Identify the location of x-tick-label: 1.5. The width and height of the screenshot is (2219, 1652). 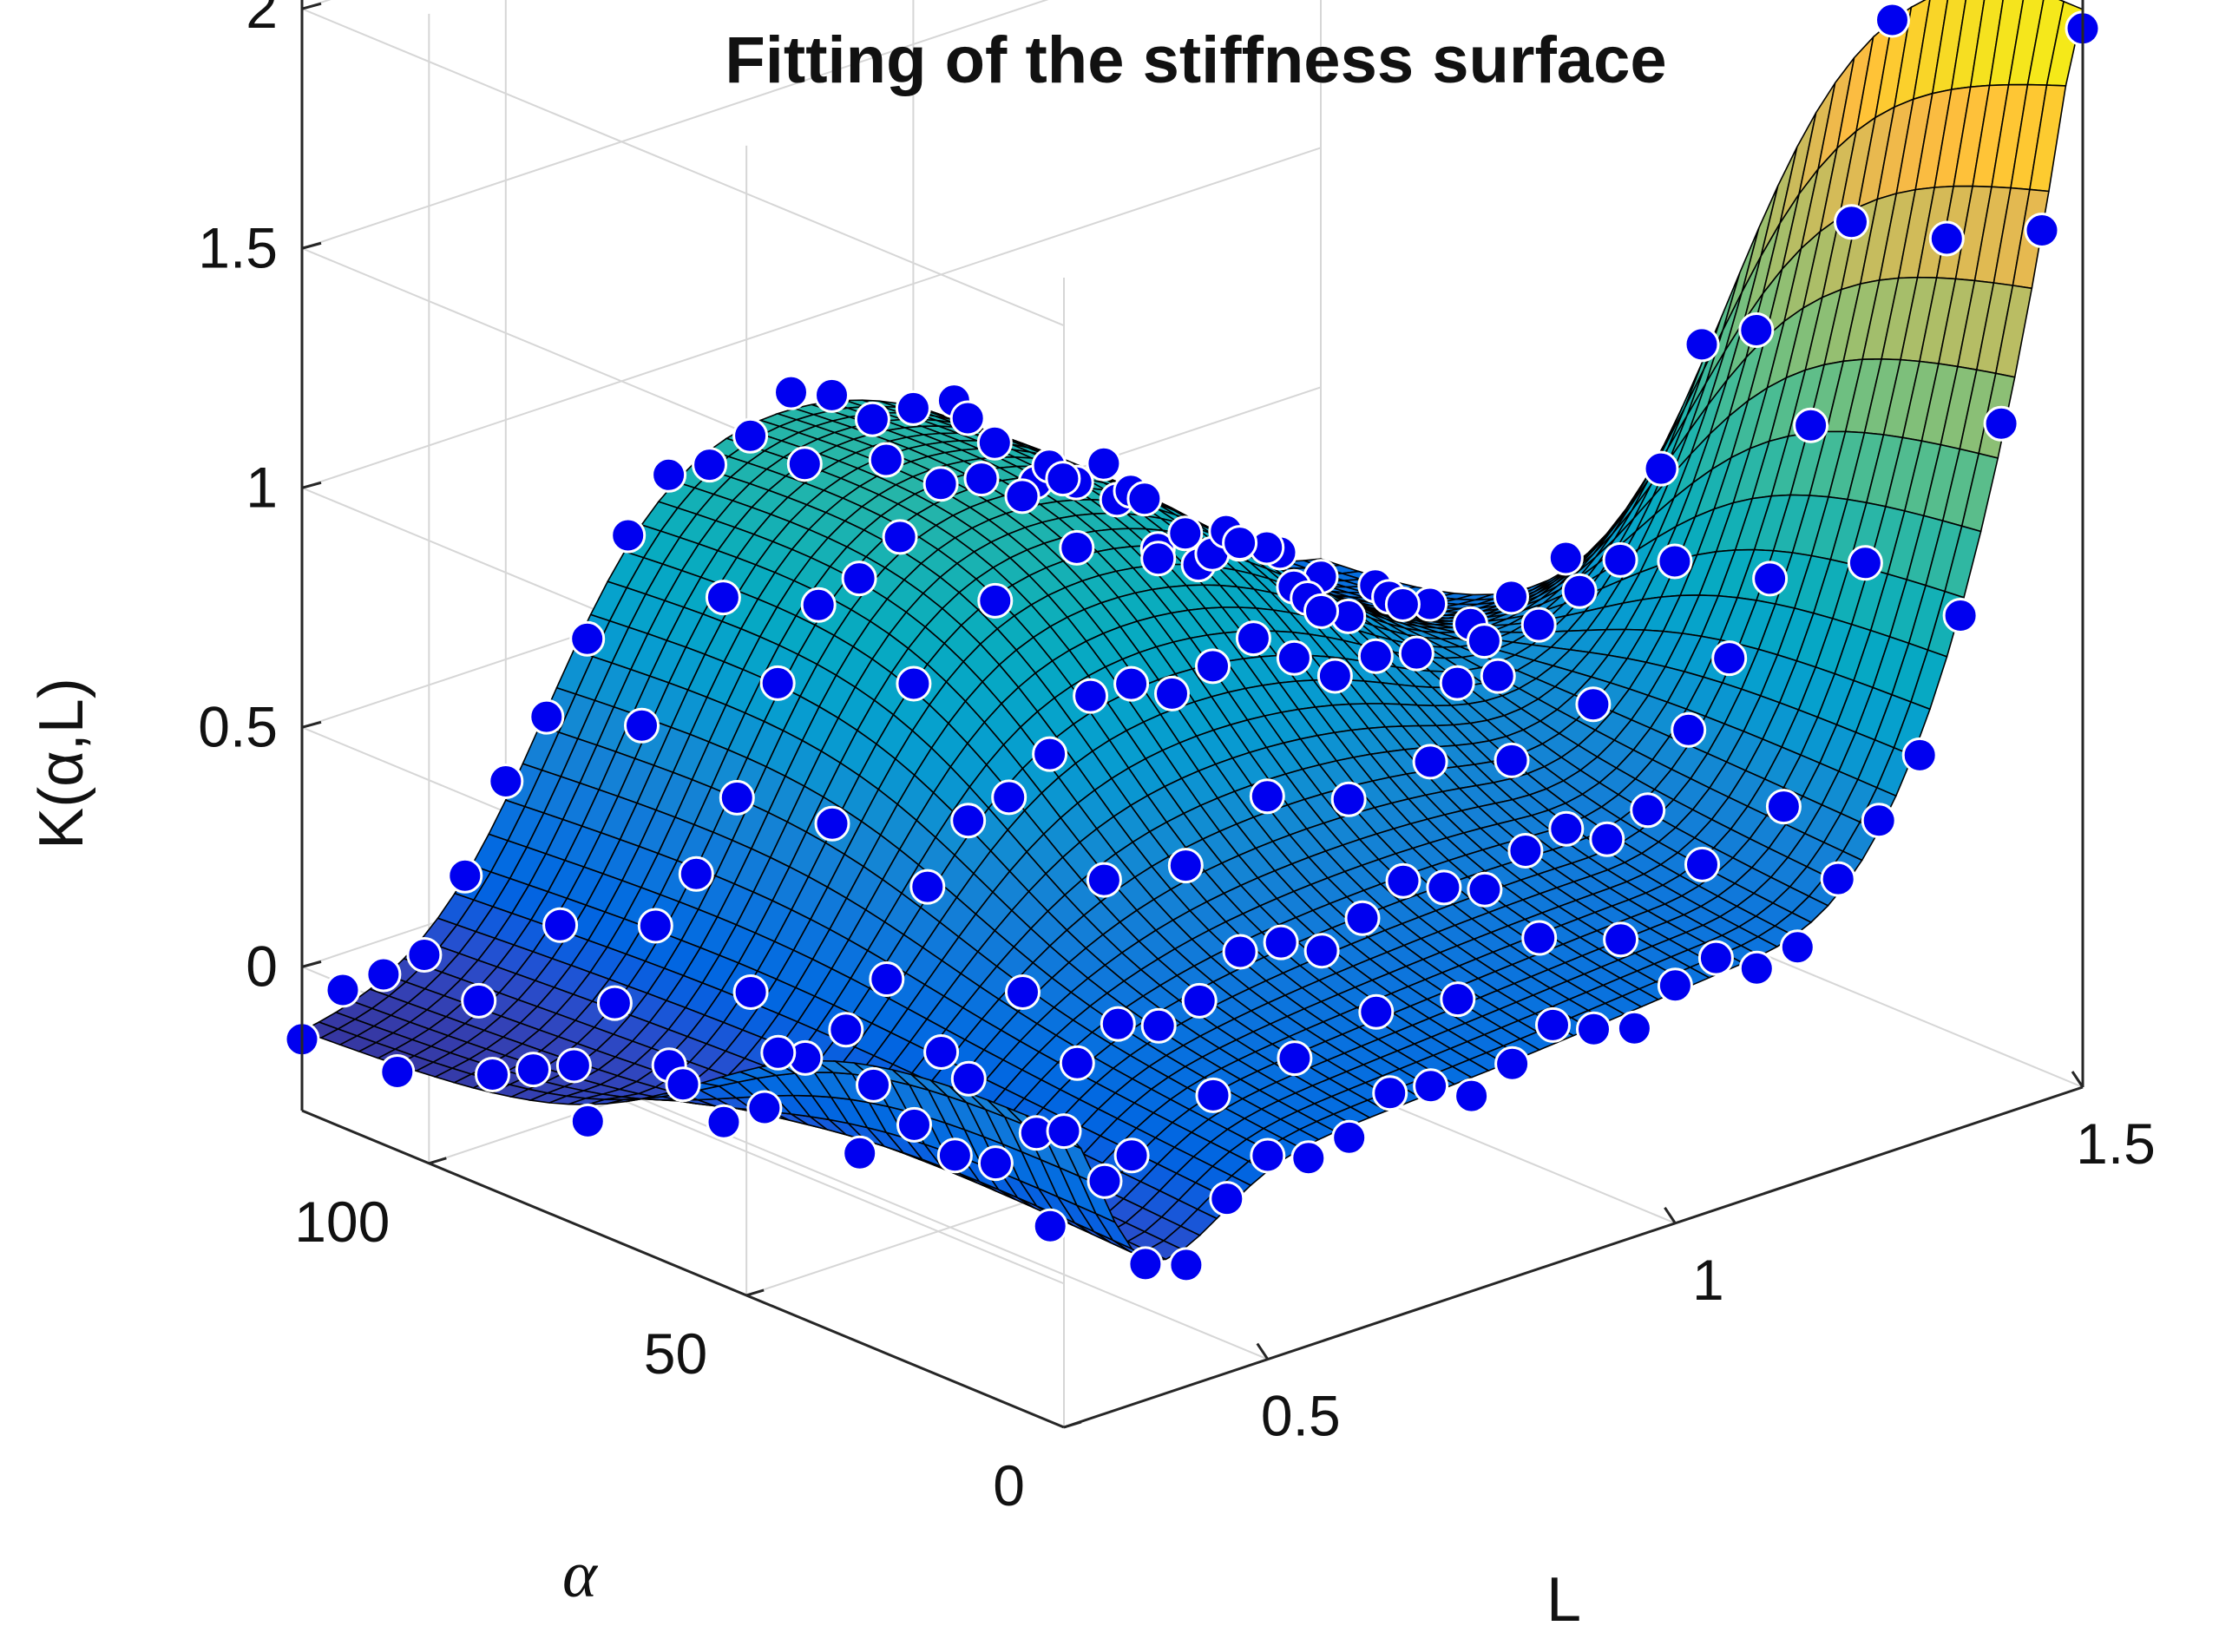
(2116, 1144).